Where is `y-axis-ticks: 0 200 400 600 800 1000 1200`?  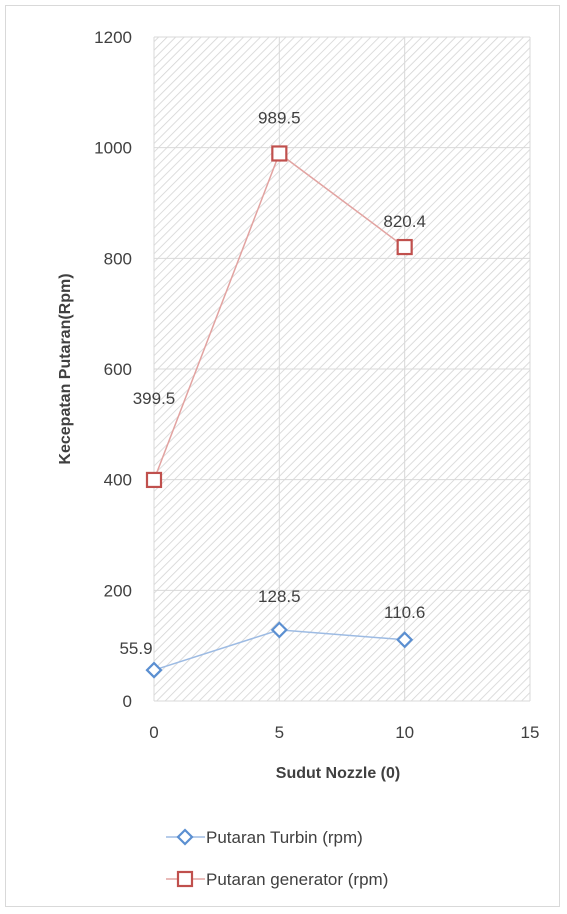
y-axis-ticks: 0 200 400 600 800 1000 1200 is located at coordinates (113, 369).